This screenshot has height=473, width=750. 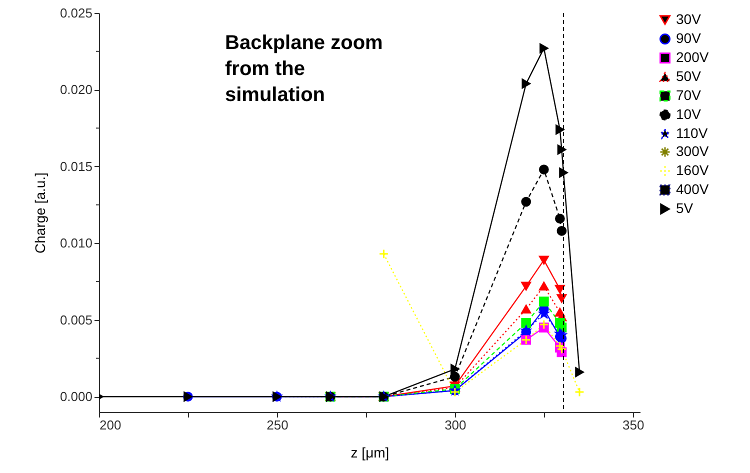 What do you see at coordinates (689, 76) in the screenshot?
I see `legend-label: 50V` at bounding box center [689, 76].